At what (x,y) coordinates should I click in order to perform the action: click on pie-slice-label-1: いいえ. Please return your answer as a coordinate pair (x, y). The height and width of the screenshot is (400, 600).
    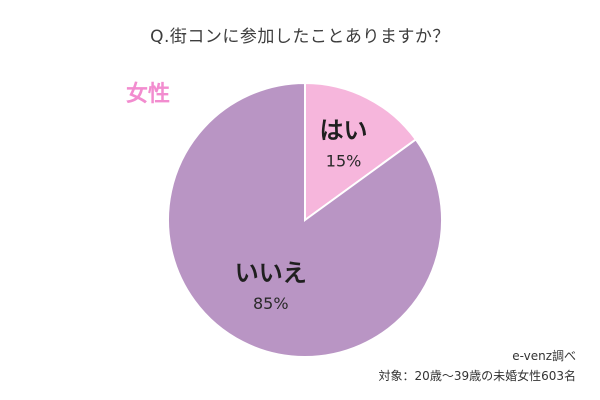
    Looking at the image, I should click on (271, 273).